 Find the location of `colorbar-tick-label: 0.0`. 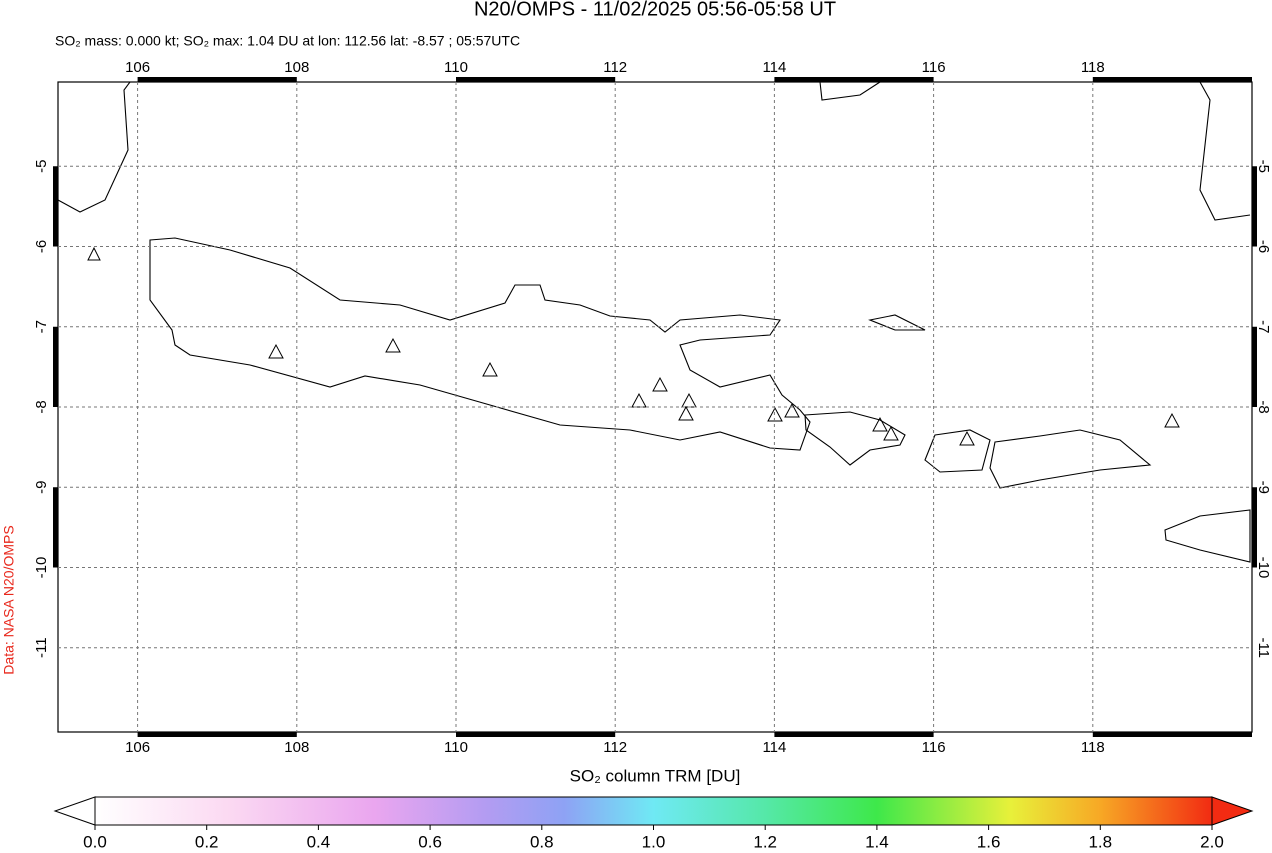

colorbar-tick-label: 0.0 is located at coordinates (95, 841).